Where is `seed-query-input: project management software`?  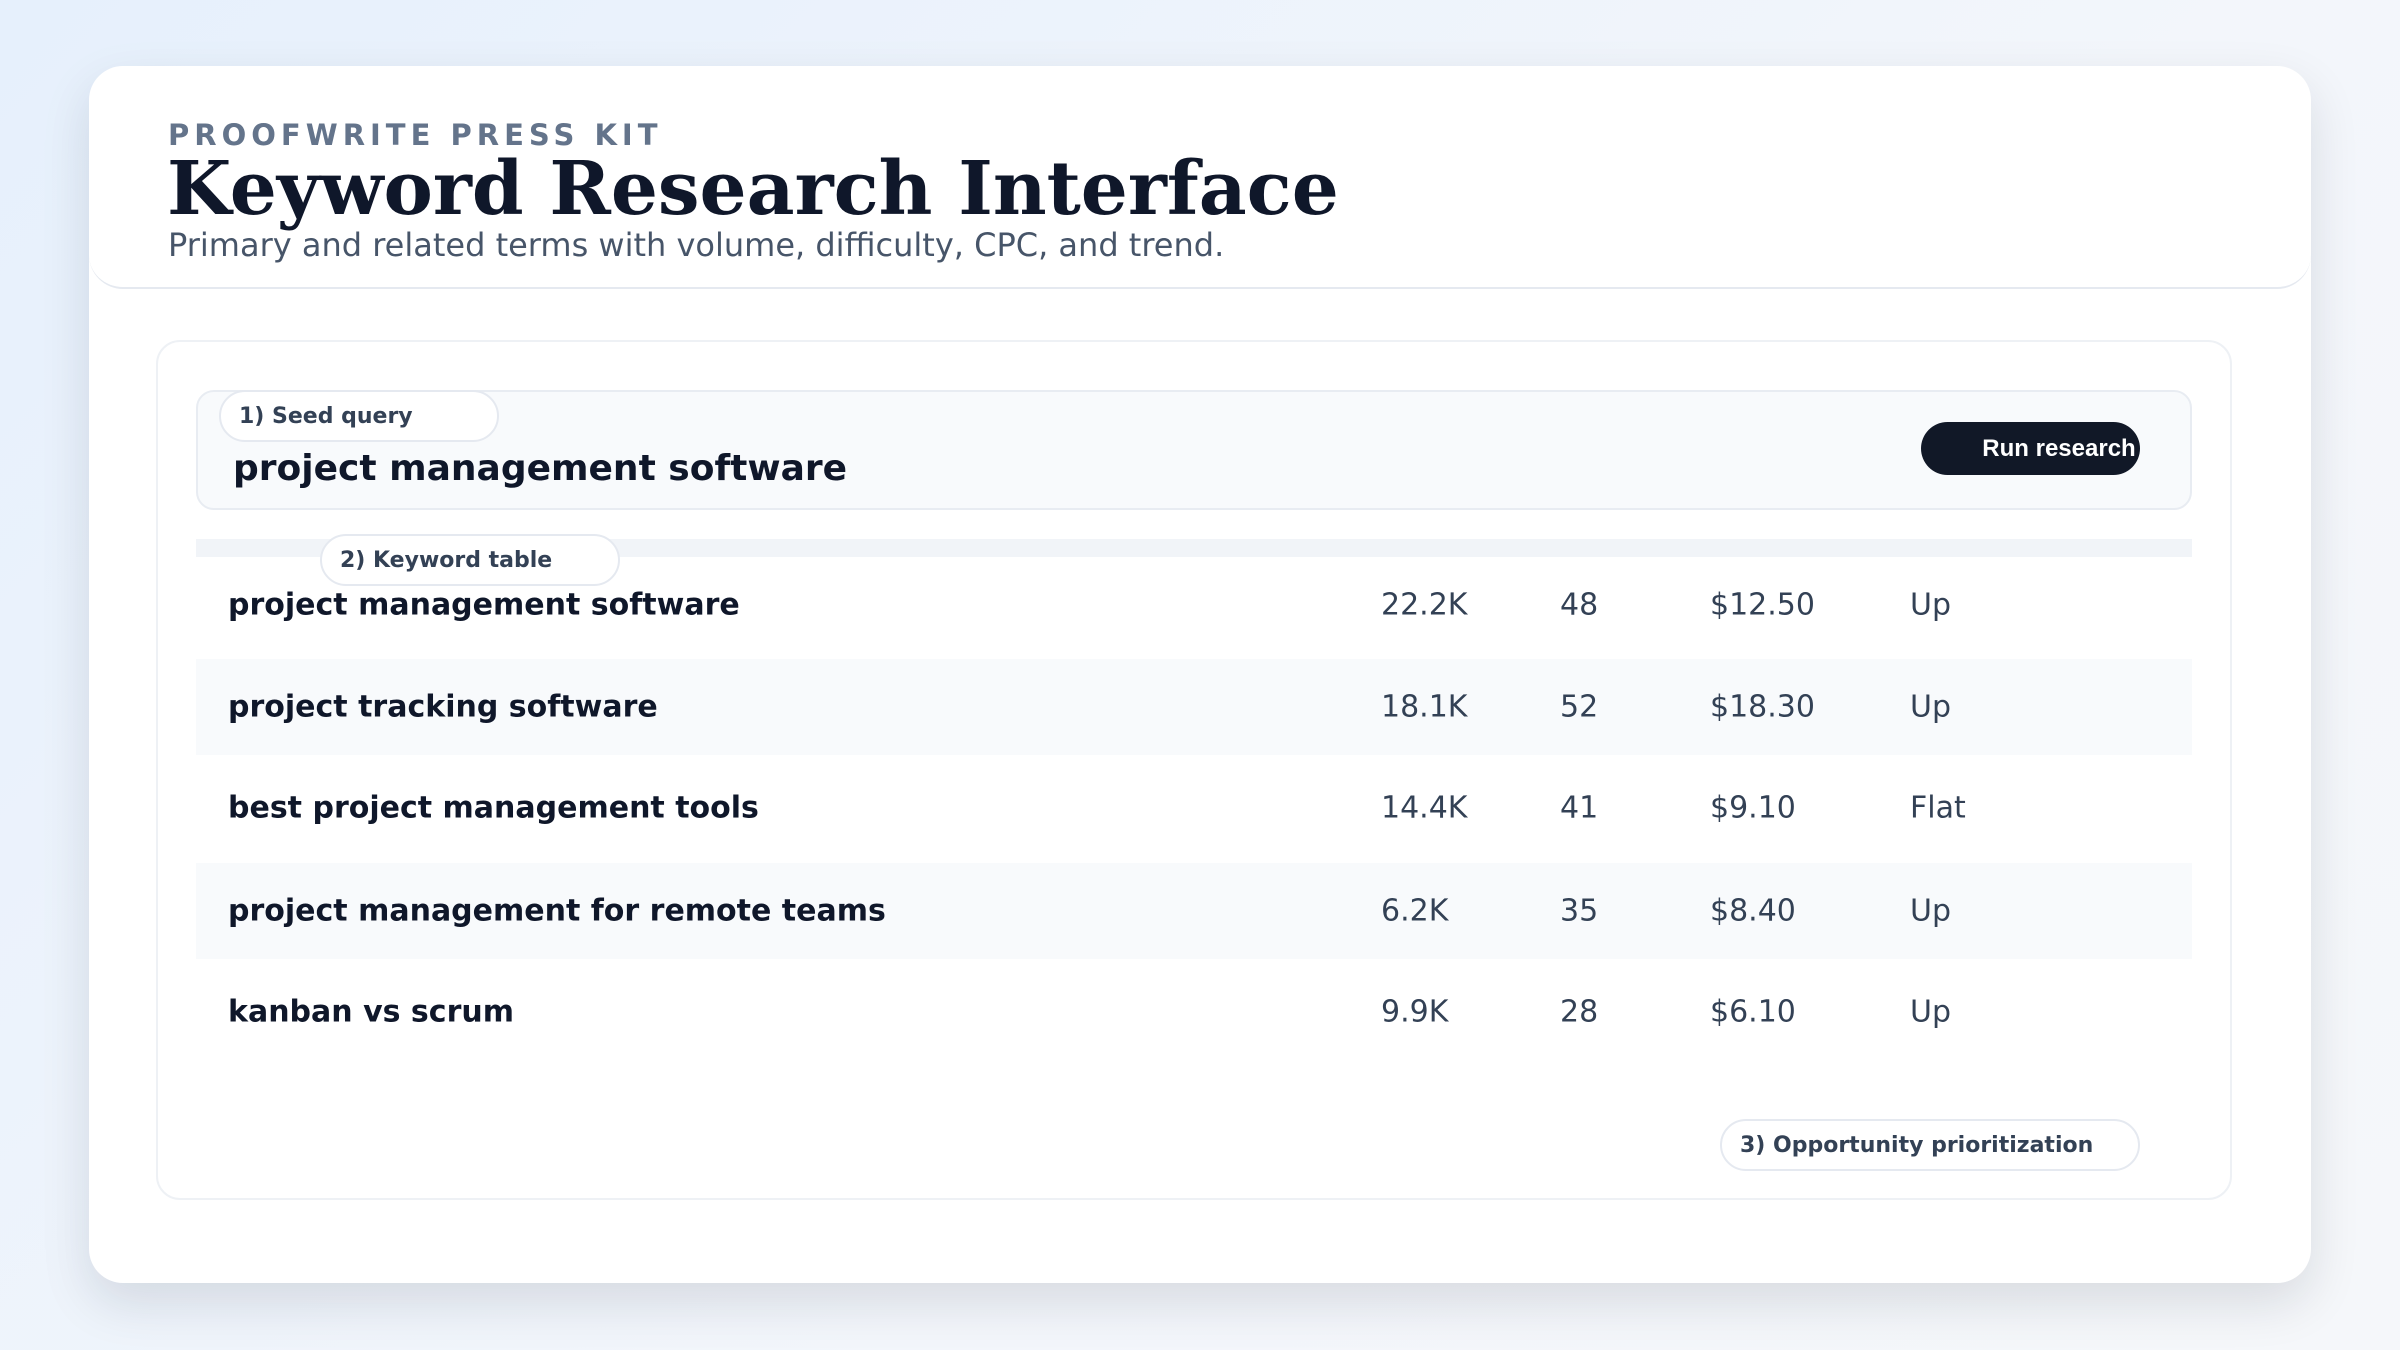
seed-query-input: project management software is located at coordinates (540, 468).